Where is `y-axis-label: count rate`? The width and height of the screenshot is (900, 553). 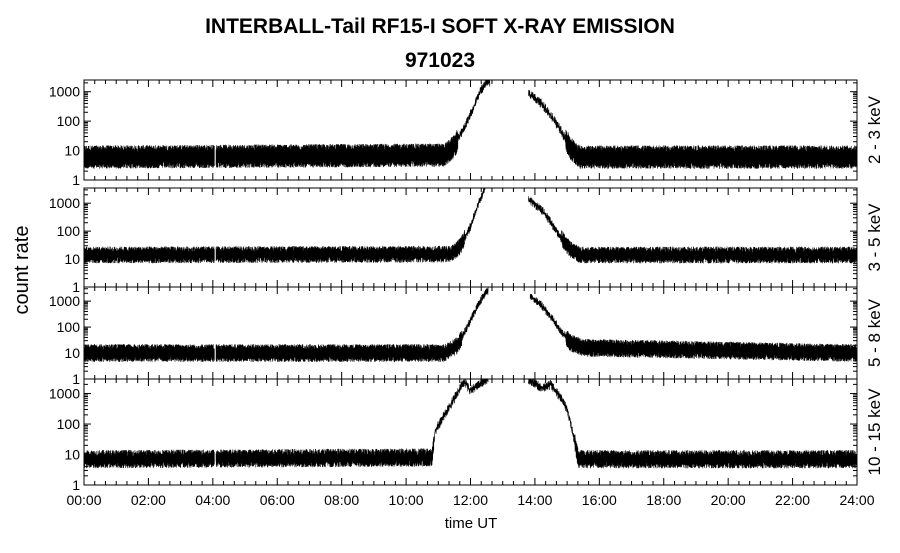
y-axis-label: count rate is located at coordinates (22, 270).